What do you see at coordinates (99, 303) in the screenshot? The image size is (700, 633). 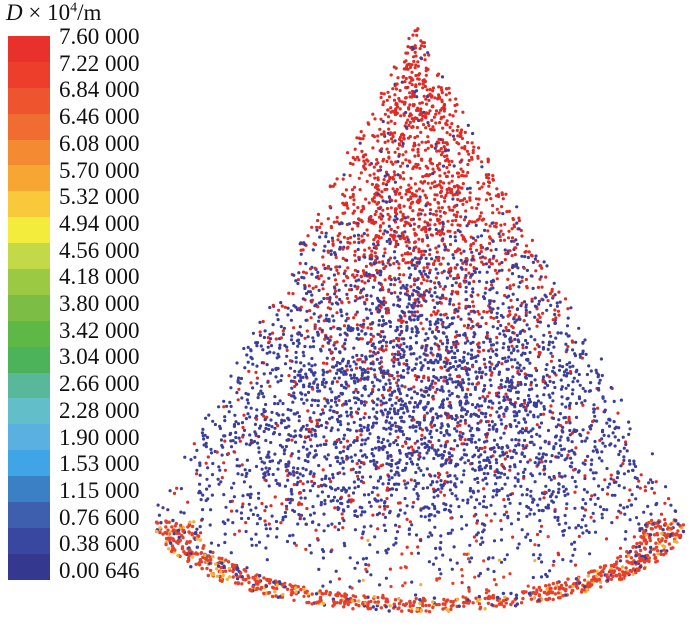 I see `colorbar-tick-label: 3.80 000` at bounding box center [99, 303].